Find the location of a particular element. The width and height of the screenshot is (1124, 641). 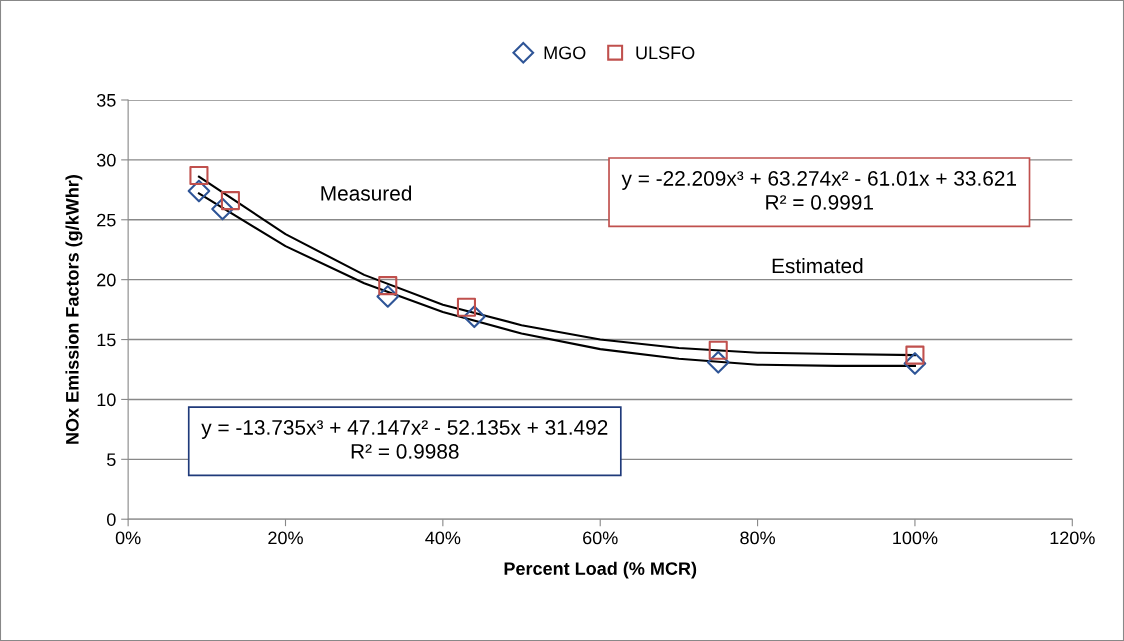

x-tick-label: 20% is located at coordinates (285, 538).